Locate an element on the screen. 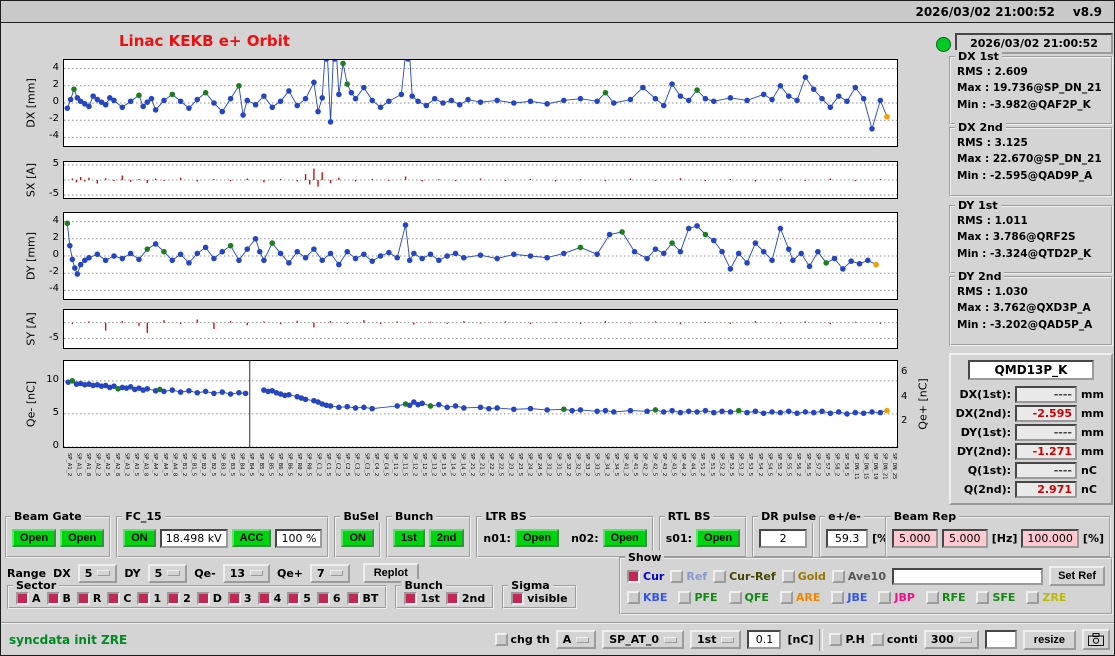 The image size is (1115, 656). checkbox-label: QFE is located at coordinates (756, 597).